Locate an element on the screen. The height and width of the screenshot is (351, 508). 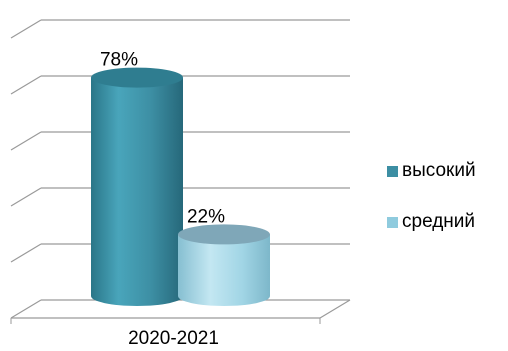
data-labels: 78% 22% is located at coordinates (162, 139).